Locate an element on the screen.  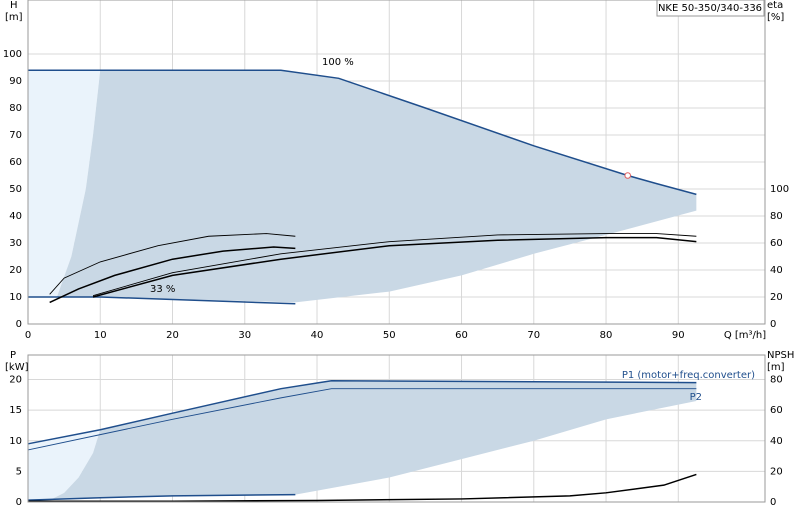
y-tick-label: 100 is located at coordinates (12, 54).